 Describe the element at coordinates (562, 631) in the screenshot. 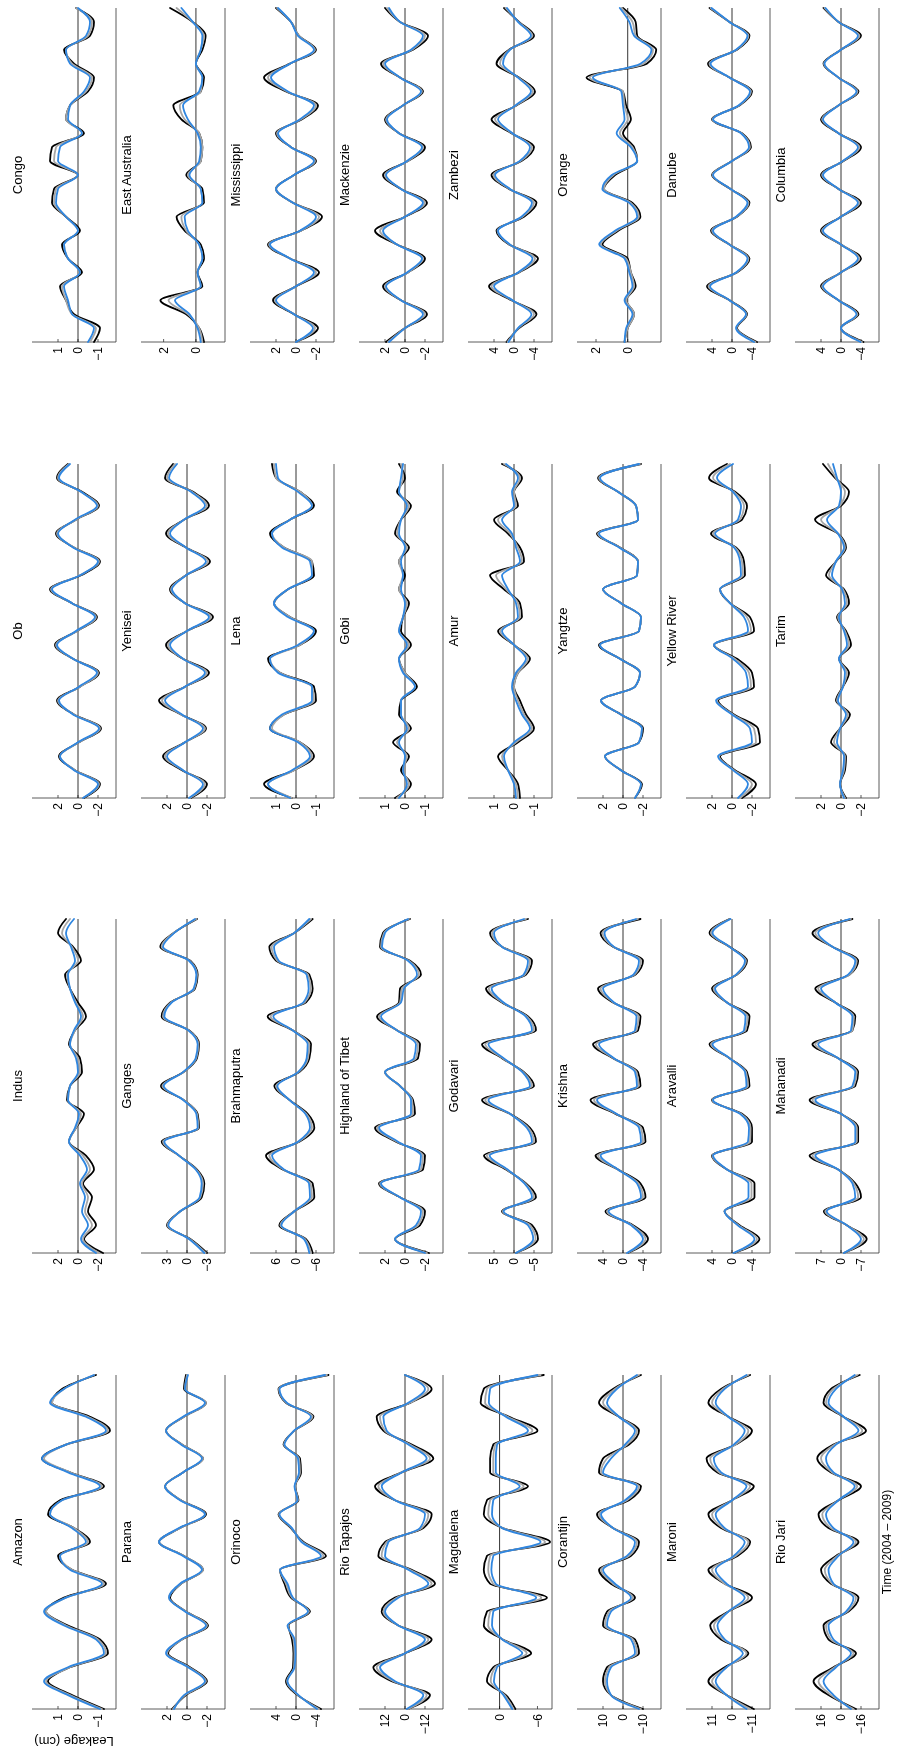

I see `text: Yangtze` at that location.